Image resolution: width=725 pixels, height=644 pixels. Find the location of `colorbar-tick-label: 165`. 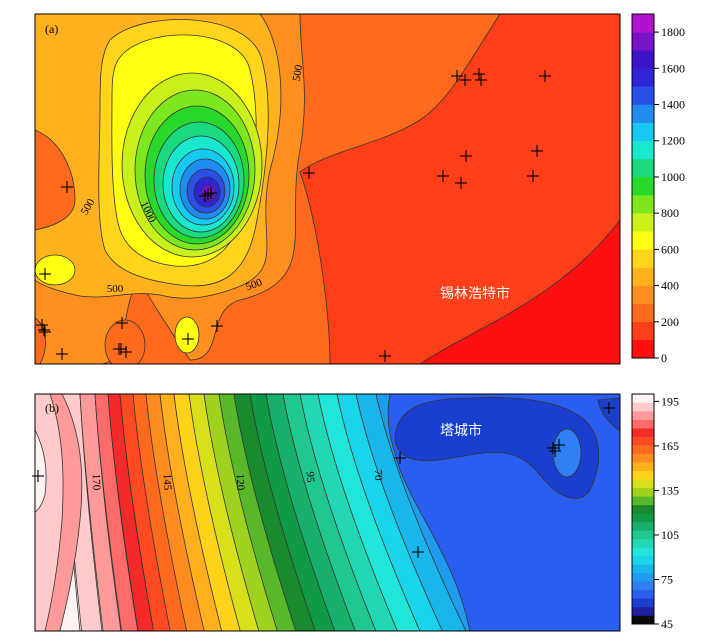

colorbar-tick-label: 165 is located at coordinates (670, 446).